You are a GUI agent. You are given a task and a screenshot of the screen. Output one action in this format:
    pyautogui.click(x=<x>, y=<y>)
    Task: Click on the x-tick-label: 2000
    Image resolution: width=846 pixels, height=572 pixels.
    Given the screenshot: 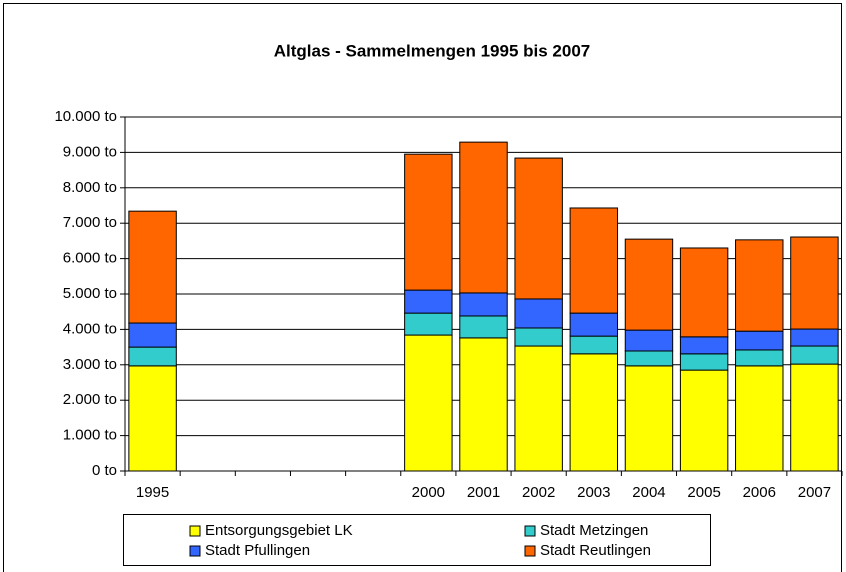 What is the action you would take?
    pyautogui.click(x=428, y=492)
    